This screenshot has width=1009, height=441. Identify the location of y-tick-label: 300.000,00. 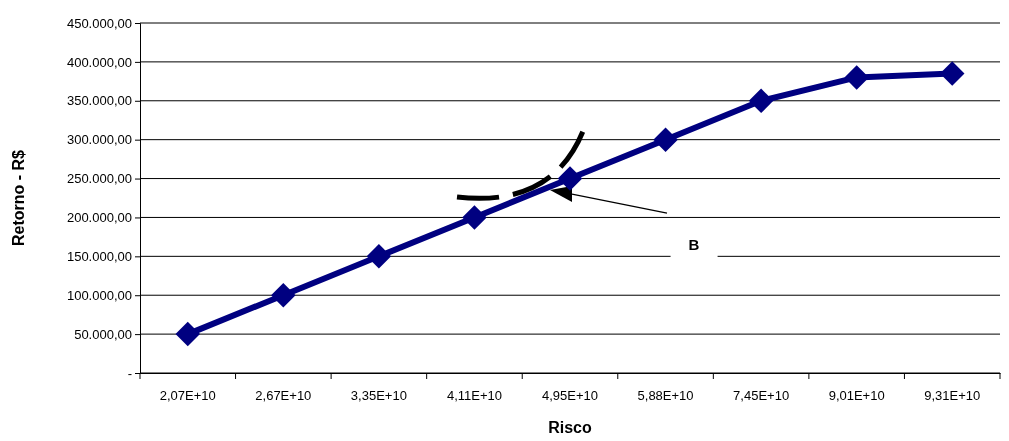
(99, 140).